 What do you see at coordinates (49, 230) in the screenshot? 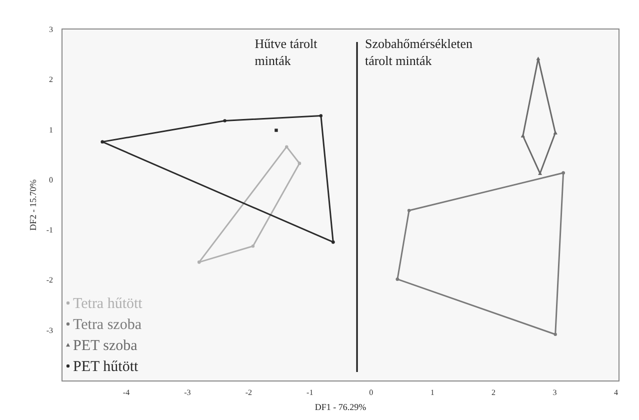
I see `y-tick-label: -1` at bounding box center [49, 230].